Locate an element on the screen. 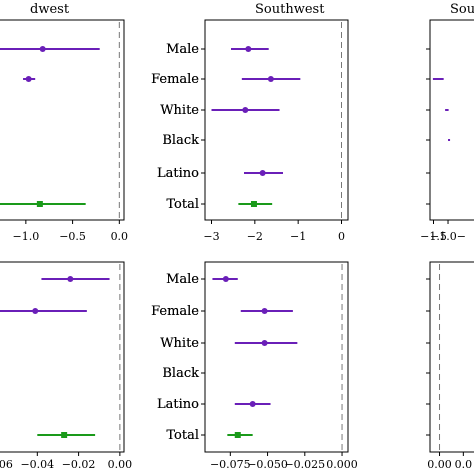 The width and height of the screenshot is (474, 474). panel2-male-estimate-marker is located at coordinates (248, 49).